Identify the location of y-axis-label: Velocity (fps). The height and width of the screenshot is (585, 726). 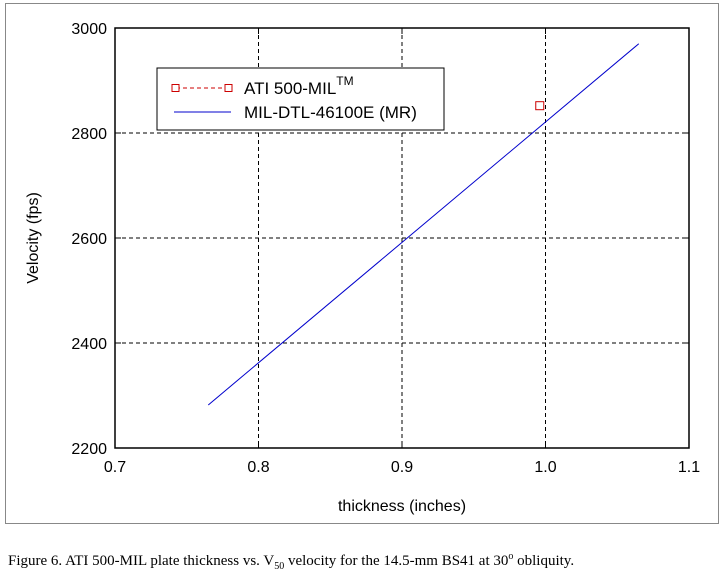
(33, 238).